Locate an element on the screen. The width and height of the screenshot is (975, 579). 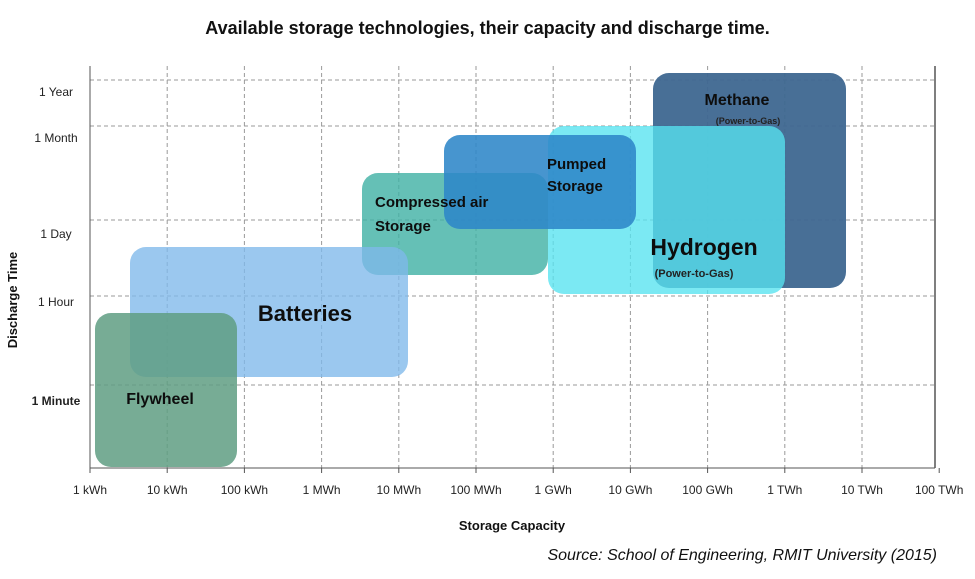
x-tick-label: 10 TWh is located at coordinates (862, 490).